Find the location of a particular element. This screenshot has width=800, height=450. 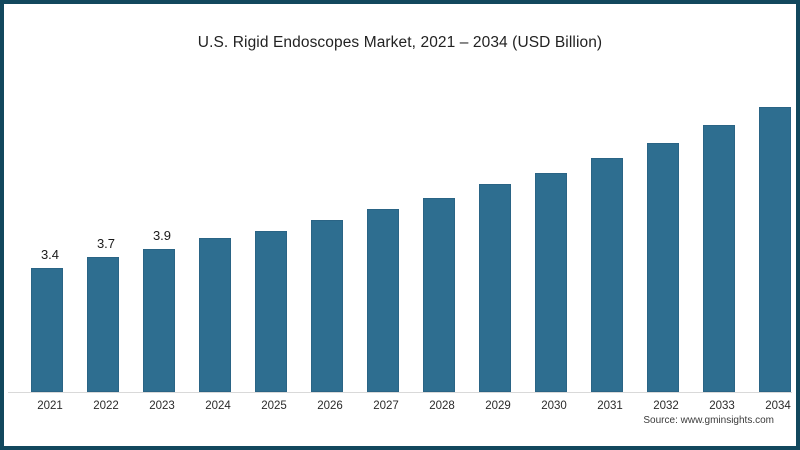

x-axis-tick-label: 2030 is located at coordinates (554, 406).